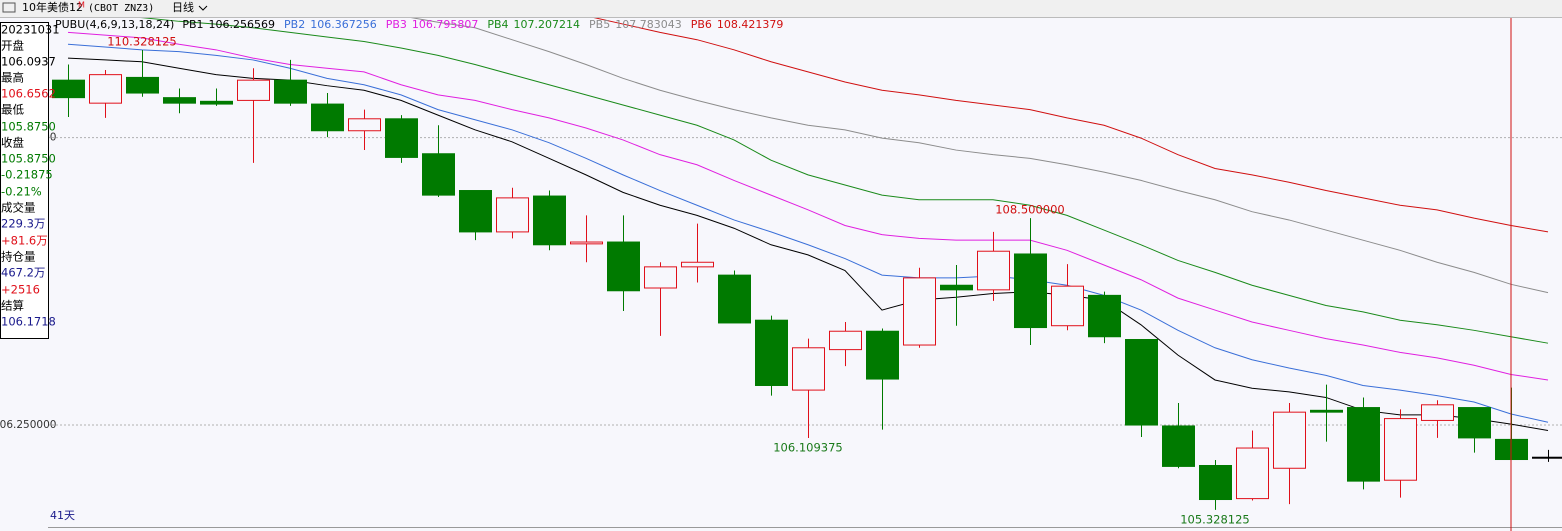  What do you see at coordinates (497, 24) in the screenshot?
I see `legend-name: PB4` at bounding box center [497, 24].